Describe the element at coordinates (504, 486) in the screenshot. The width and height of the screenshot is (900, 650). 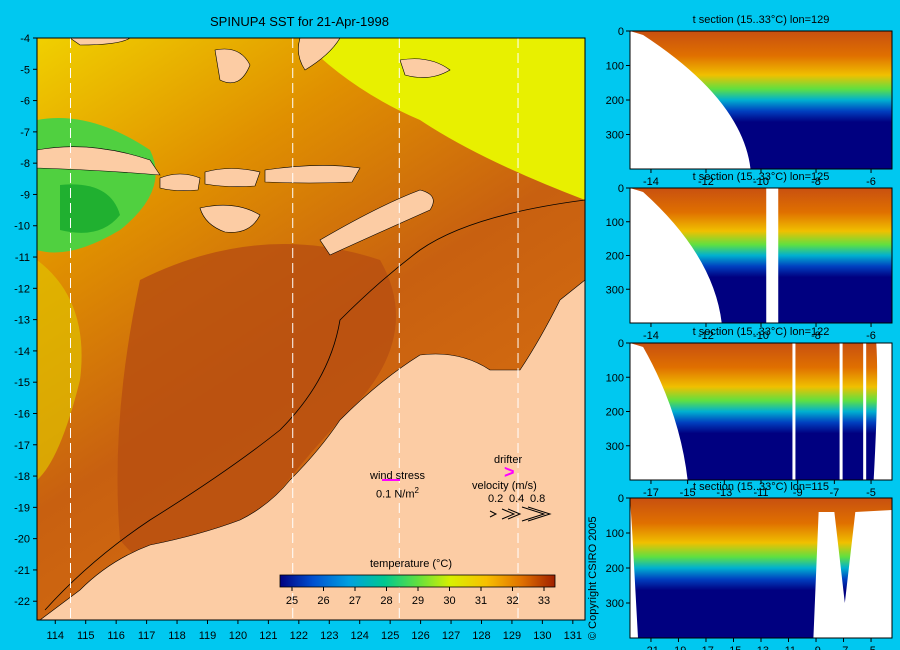
I see `velocity-title: velocity (m/s)` at that location.